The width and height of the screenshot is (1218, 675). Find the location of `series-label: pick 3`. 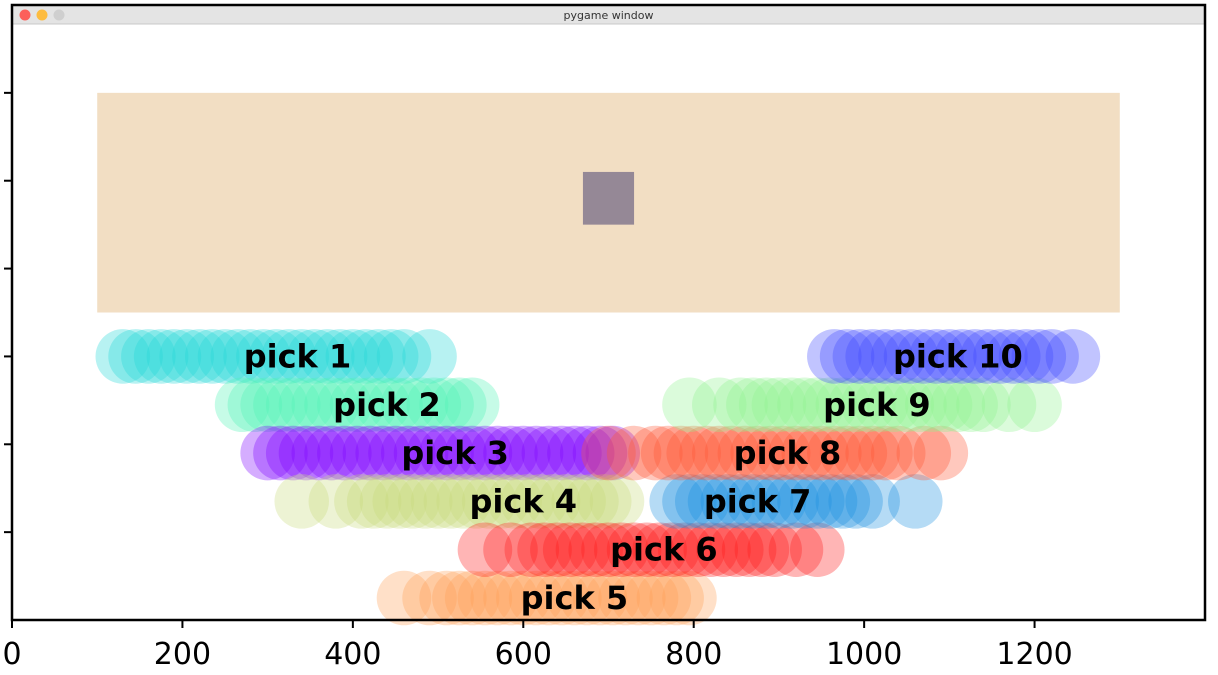

series-label: pick 3 is located at coordinates (455, 453).